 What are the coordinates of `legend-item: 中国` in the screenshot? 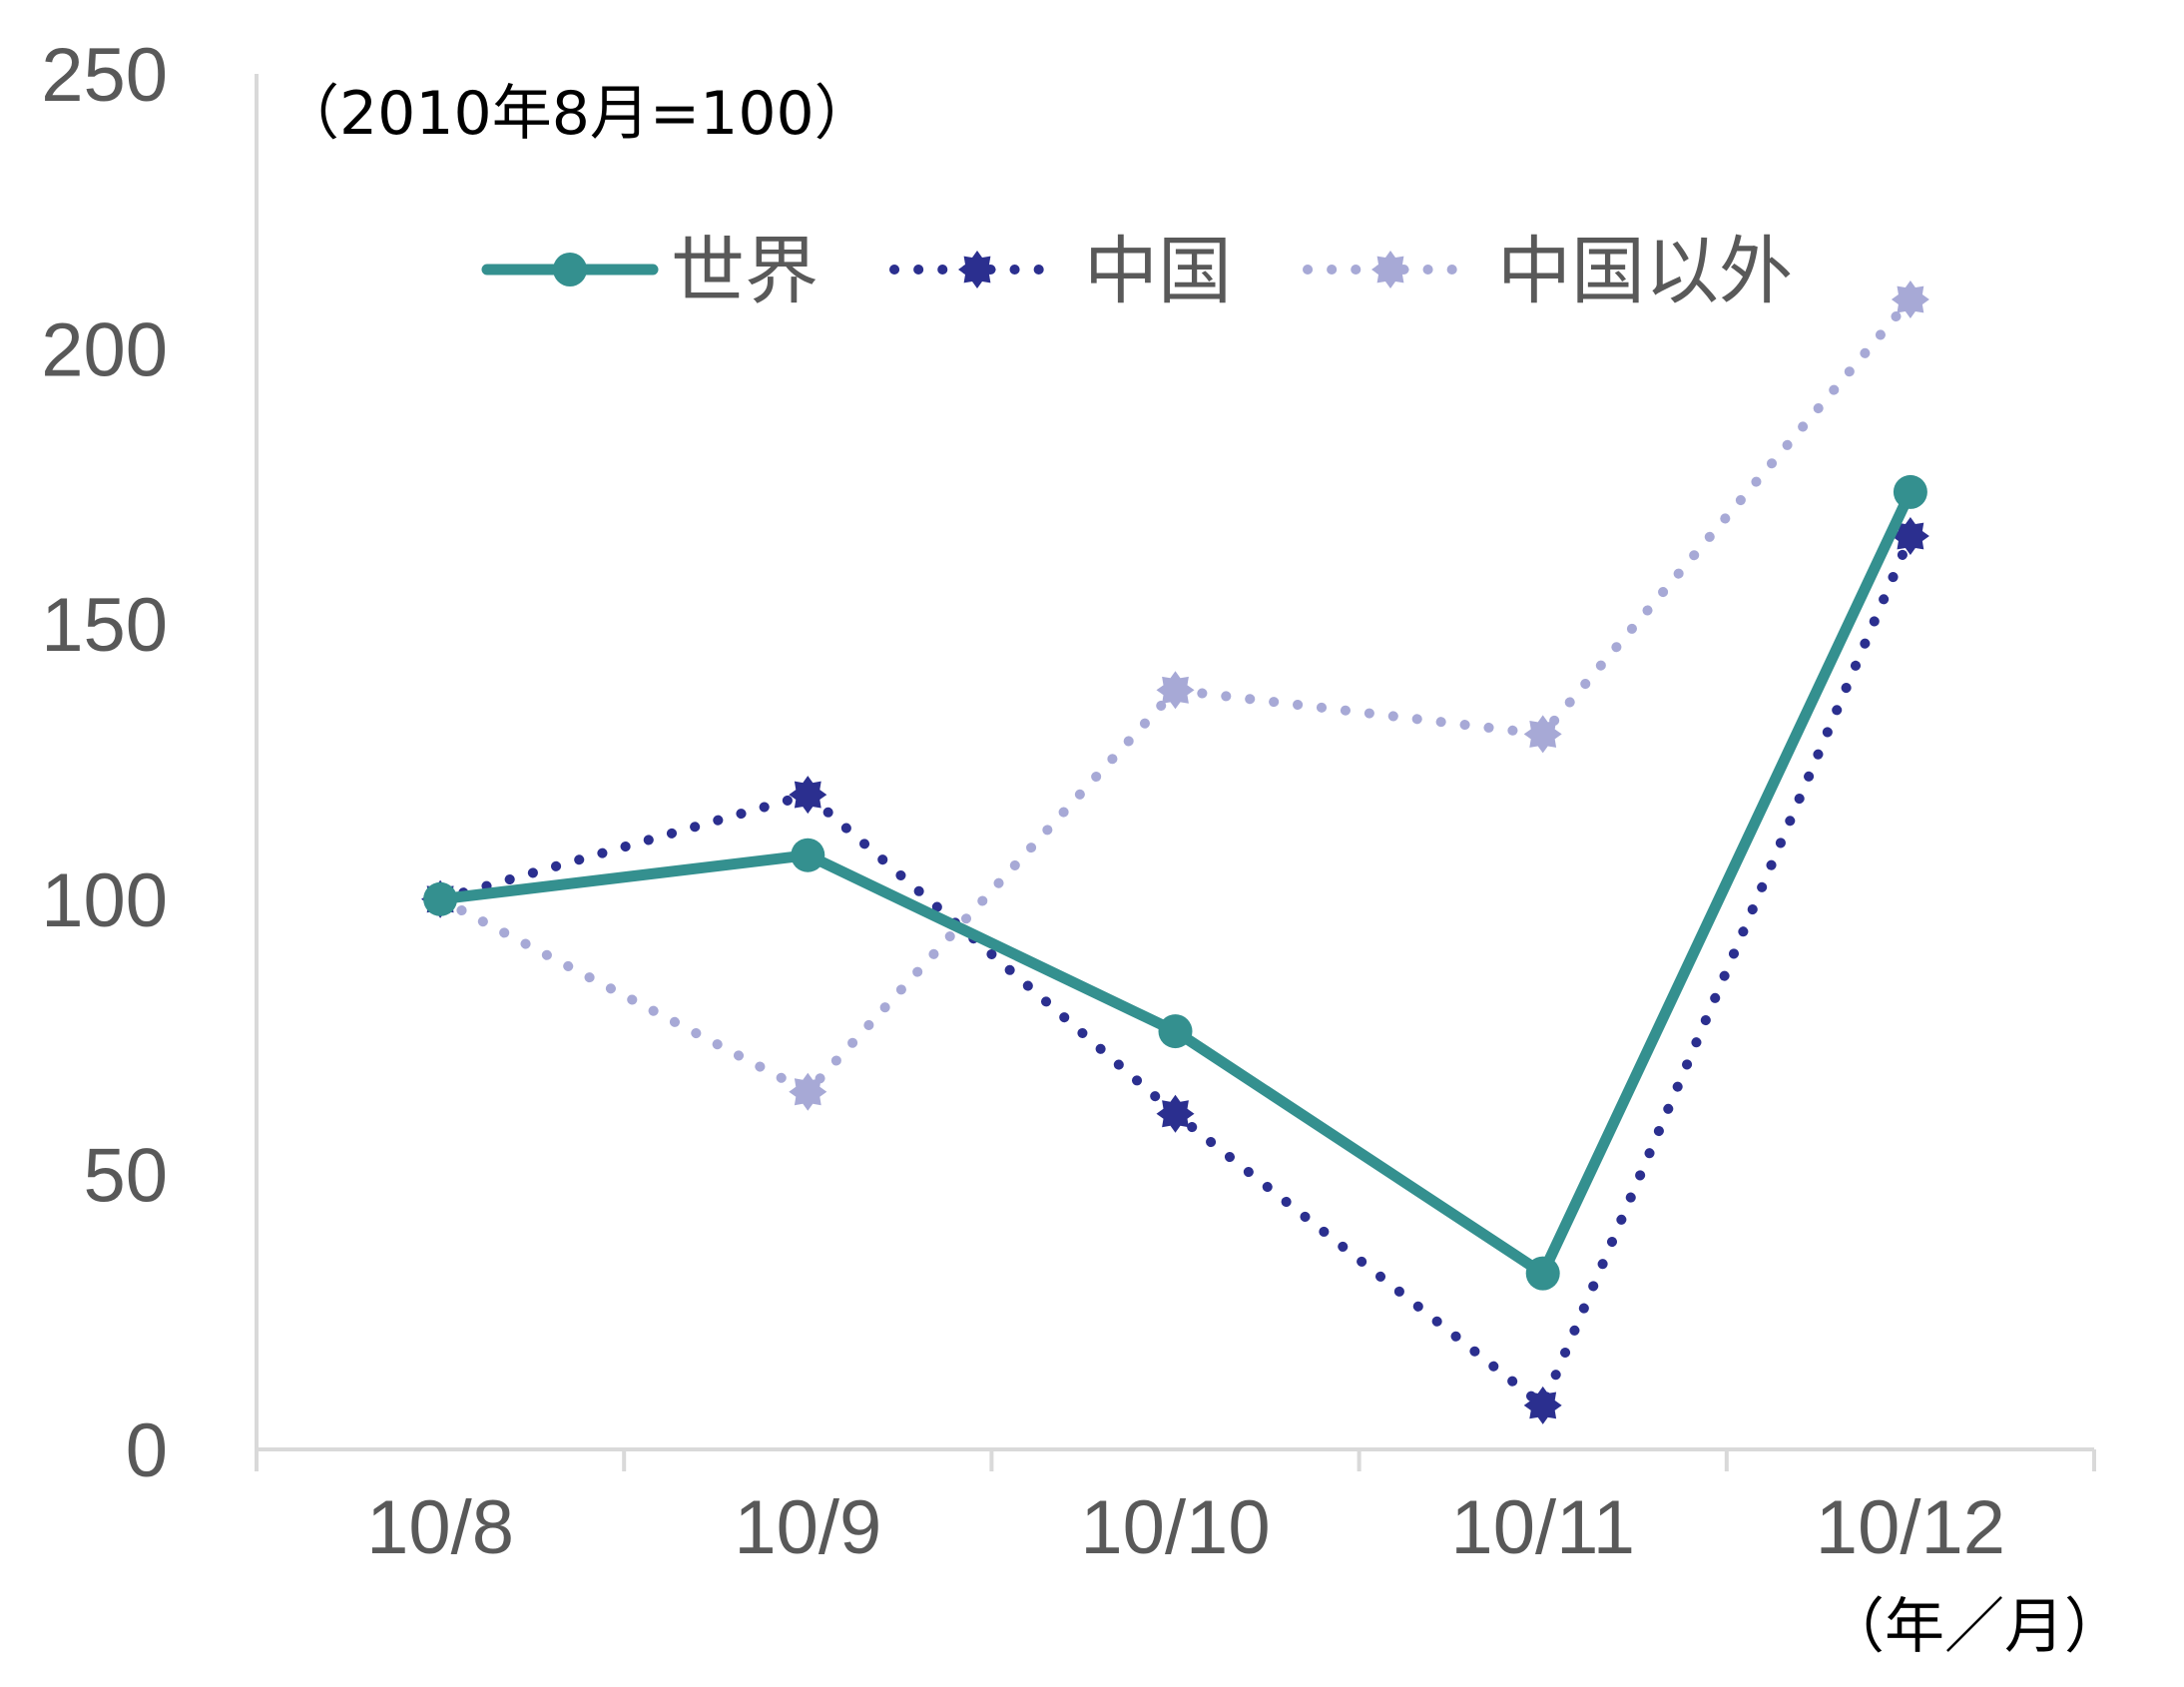 It's located at (1060, 271).